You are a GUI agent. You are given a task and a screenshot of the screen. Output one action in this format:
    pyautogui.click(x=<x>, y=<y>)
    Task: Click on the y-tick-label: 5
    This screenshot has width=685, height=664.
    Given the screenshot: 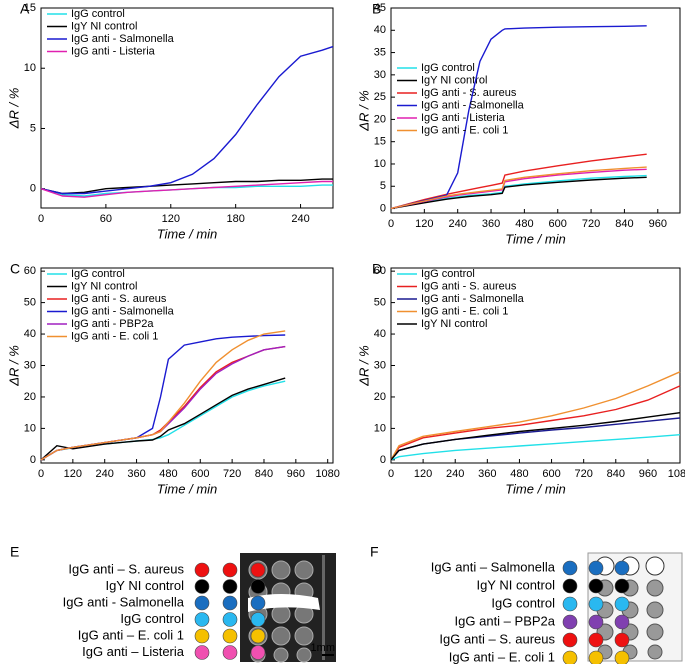 What is the action you would take?
    pyautogui.click(x=383, y=186)
    